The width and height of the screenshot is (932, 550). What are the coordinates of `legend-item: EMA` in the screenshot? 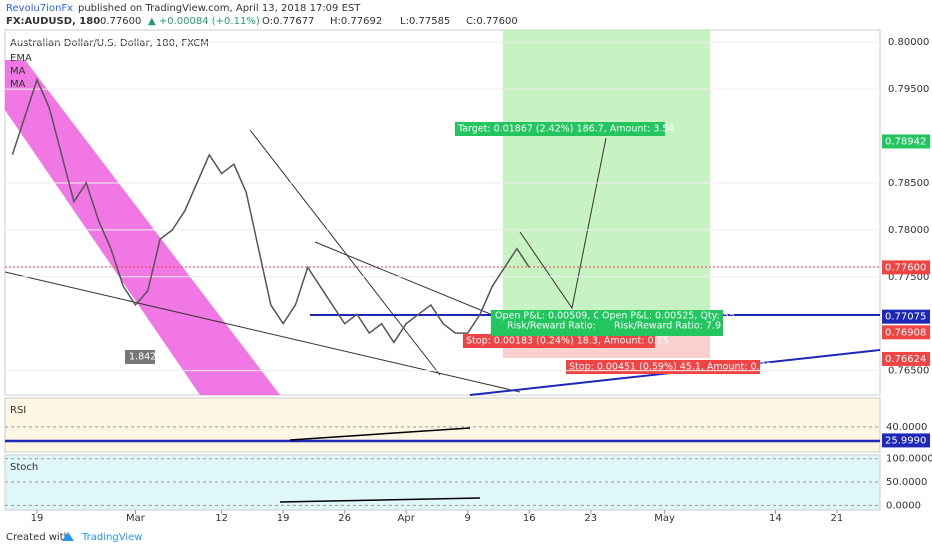 It's located at (21, 58).